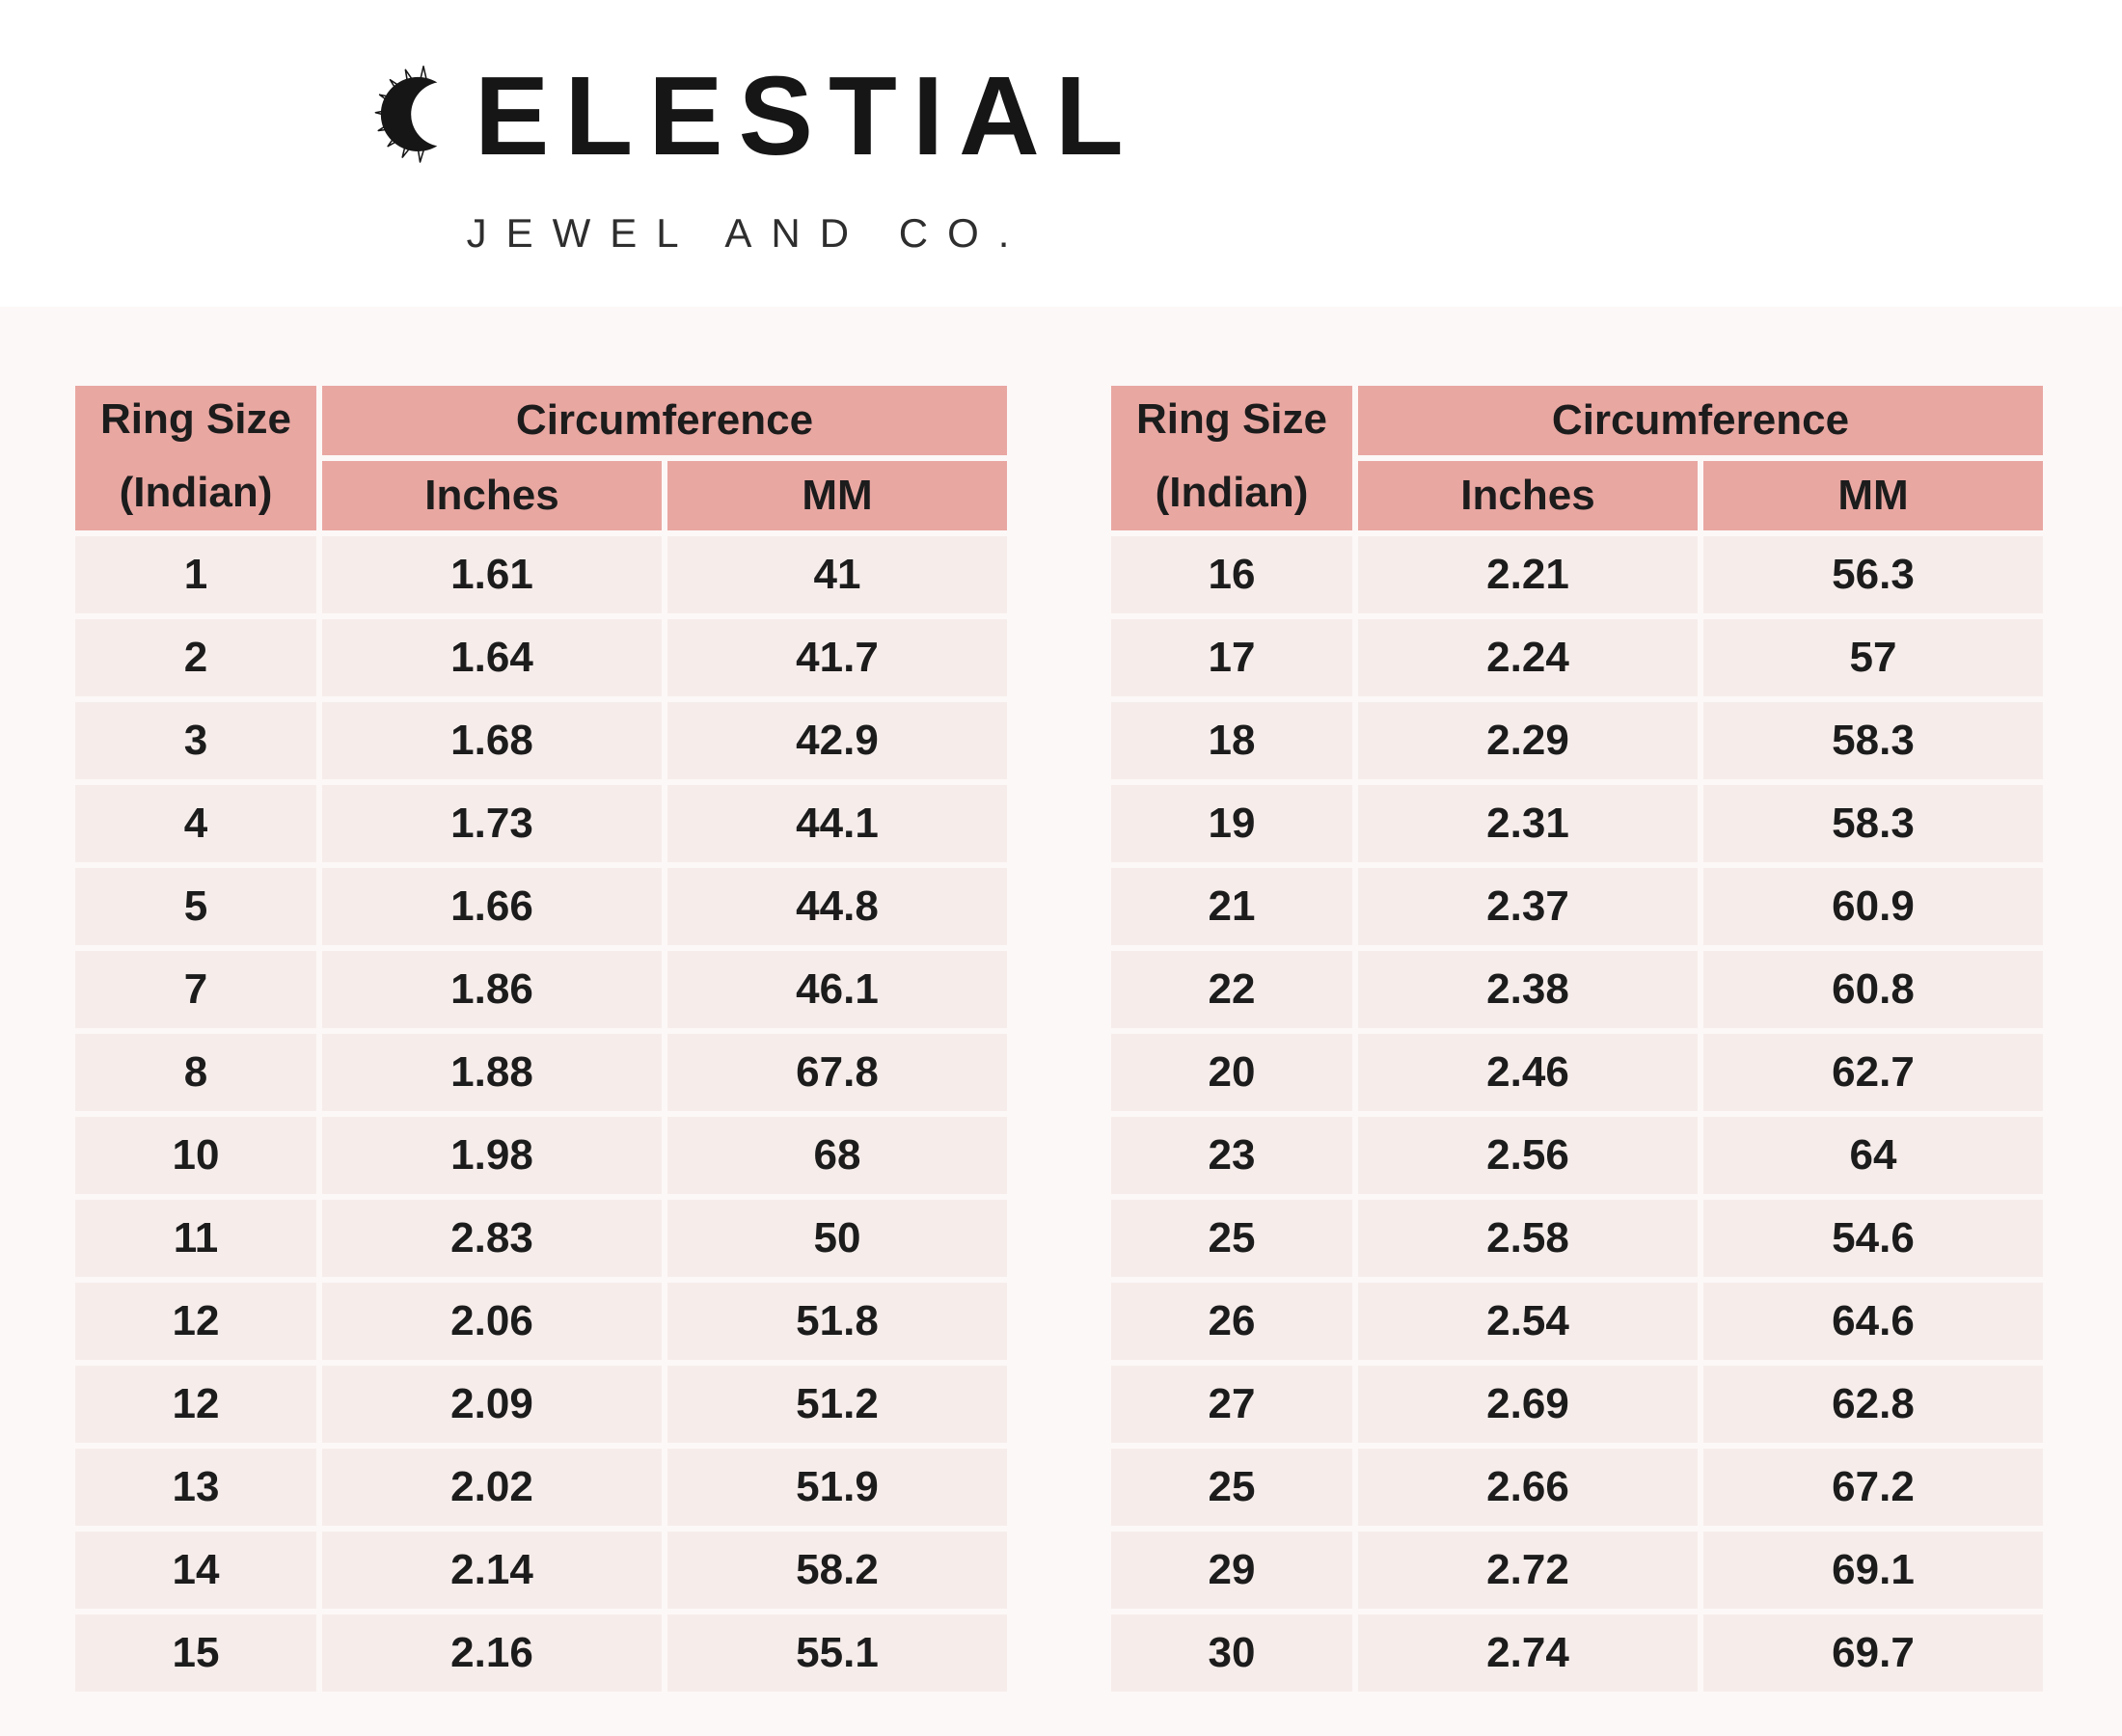 This screenshot has height=1736, width=2122. I want to click on table-cell: 8, so click(196, 1073).